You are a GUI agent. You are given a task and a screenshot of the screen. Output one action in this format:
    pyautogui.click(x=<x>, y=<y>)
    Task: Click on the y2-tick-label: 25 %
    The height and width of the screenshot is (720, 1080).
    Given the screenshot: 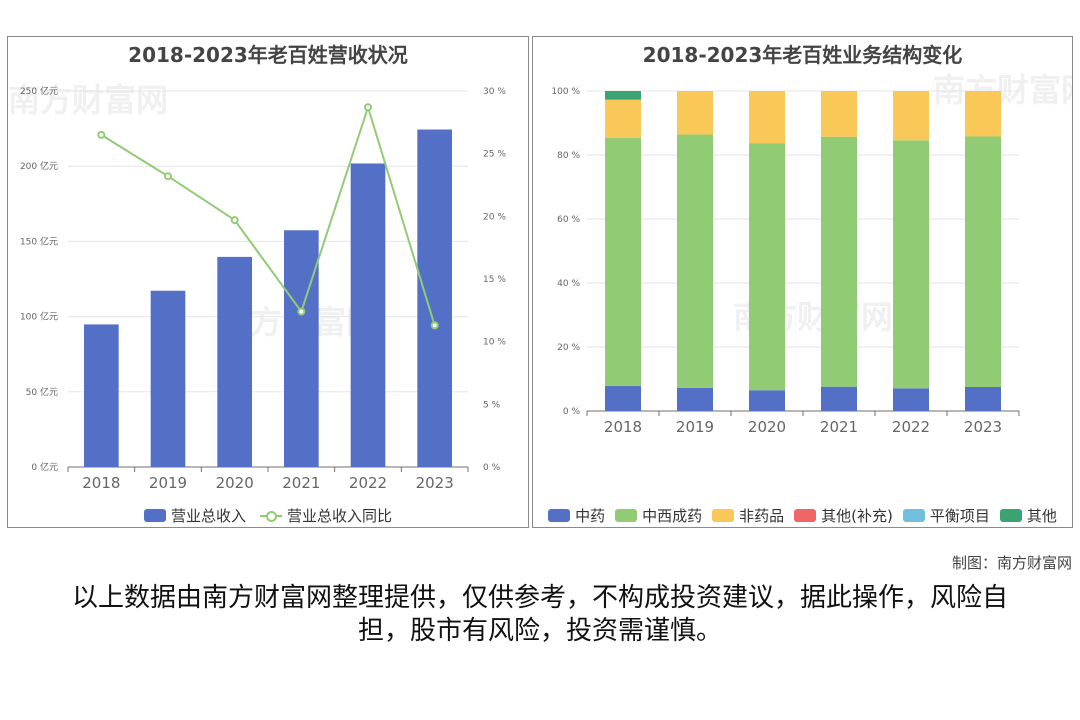 What is the action you would take?
    pyautogui.click(x=494, y=155)
    